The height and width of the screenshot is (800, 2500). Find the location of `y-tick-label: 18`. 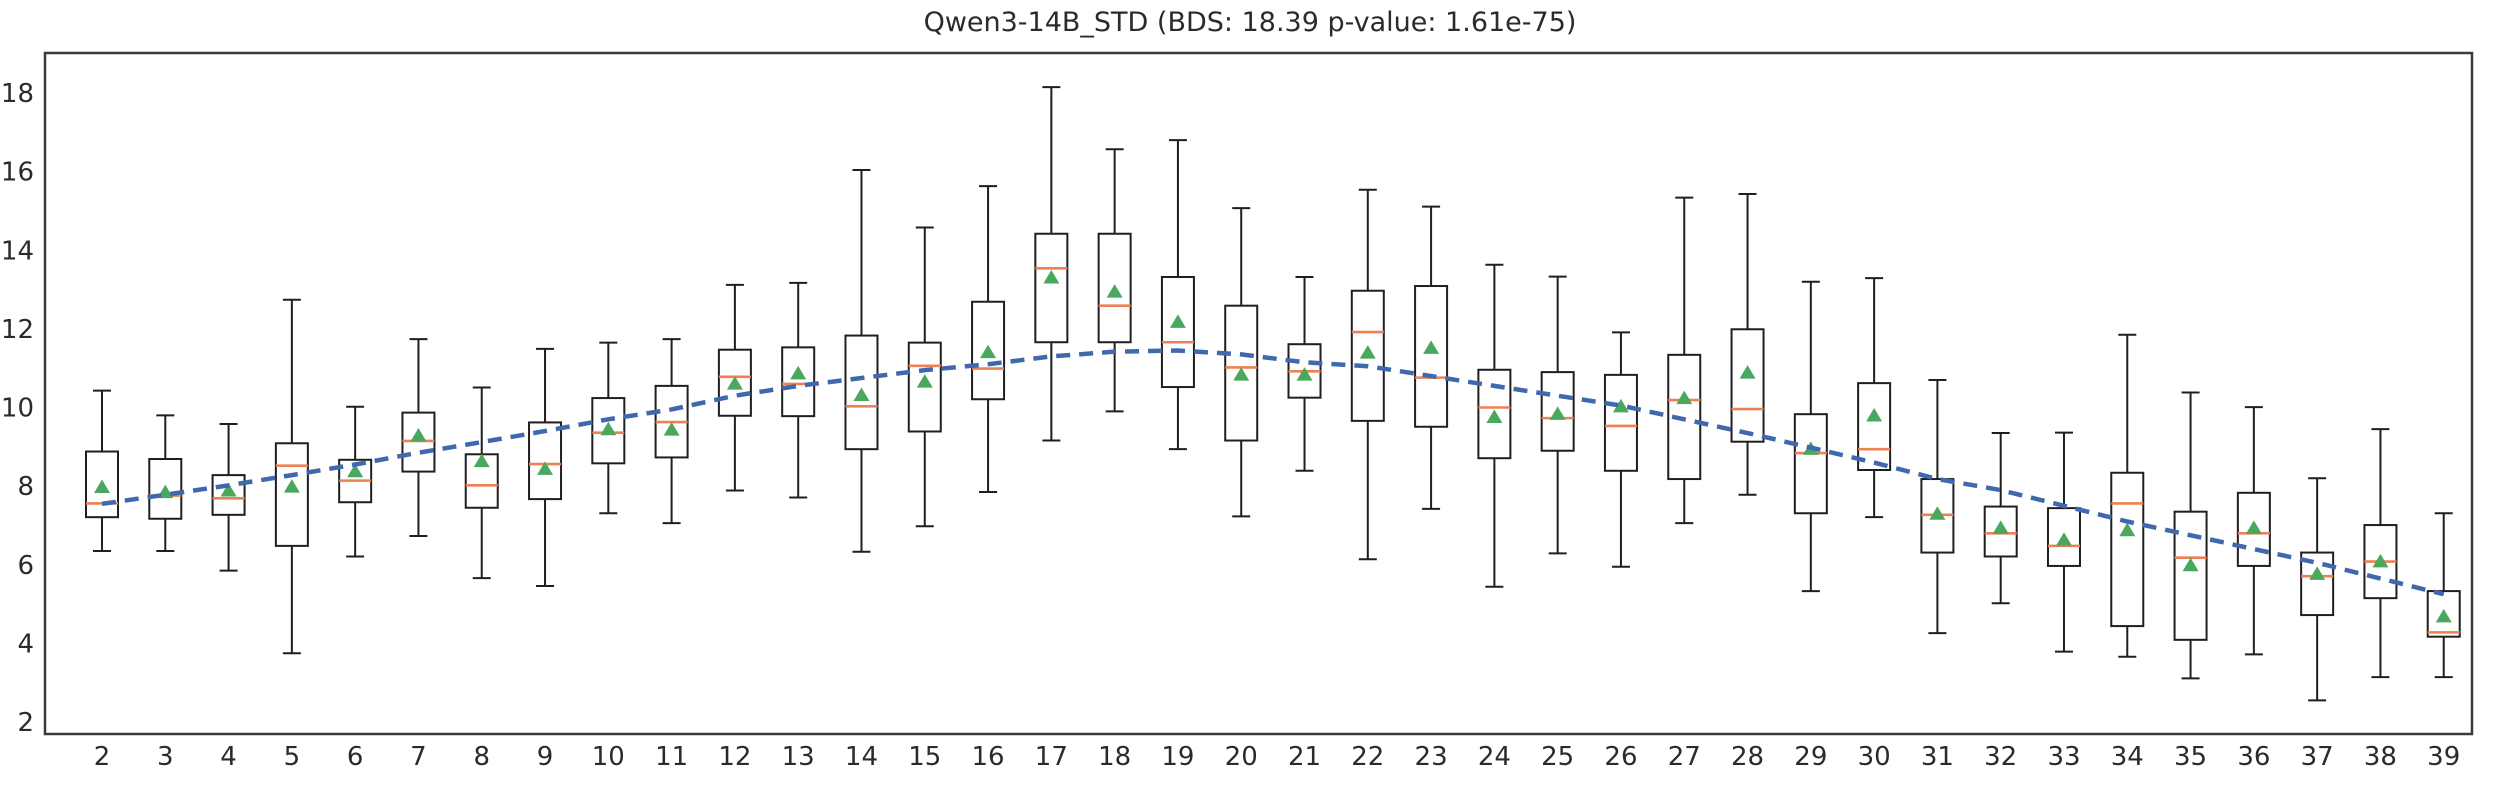

y-tick-label: 18 is located at coordinates (17, 94).